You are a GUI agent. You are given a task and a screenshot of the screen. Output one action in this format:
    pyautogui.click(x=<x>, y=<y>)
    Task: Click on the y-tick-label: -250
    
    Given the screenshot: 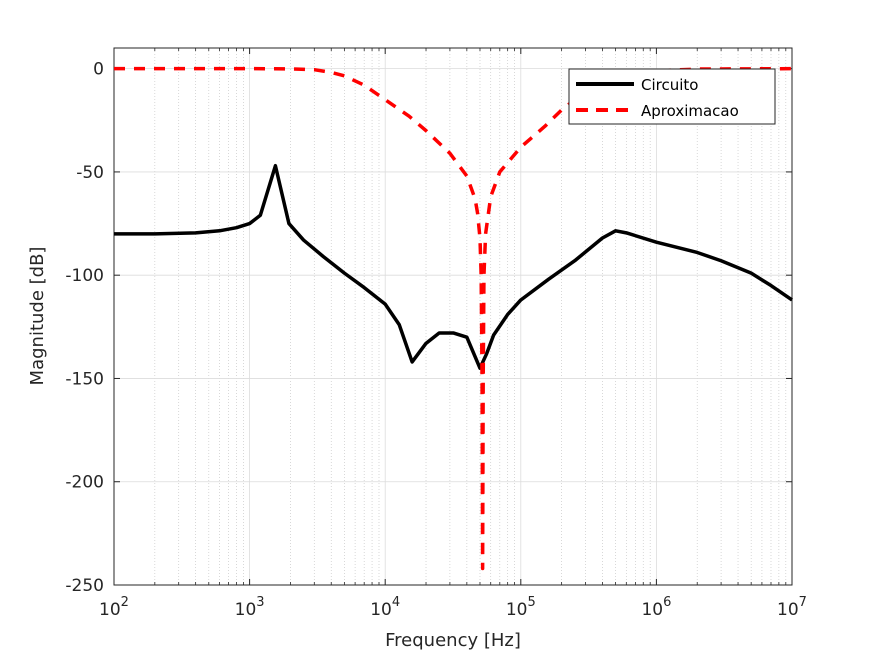 What is the action you would take?
    pyautogui.click(x=84, y=586)
    